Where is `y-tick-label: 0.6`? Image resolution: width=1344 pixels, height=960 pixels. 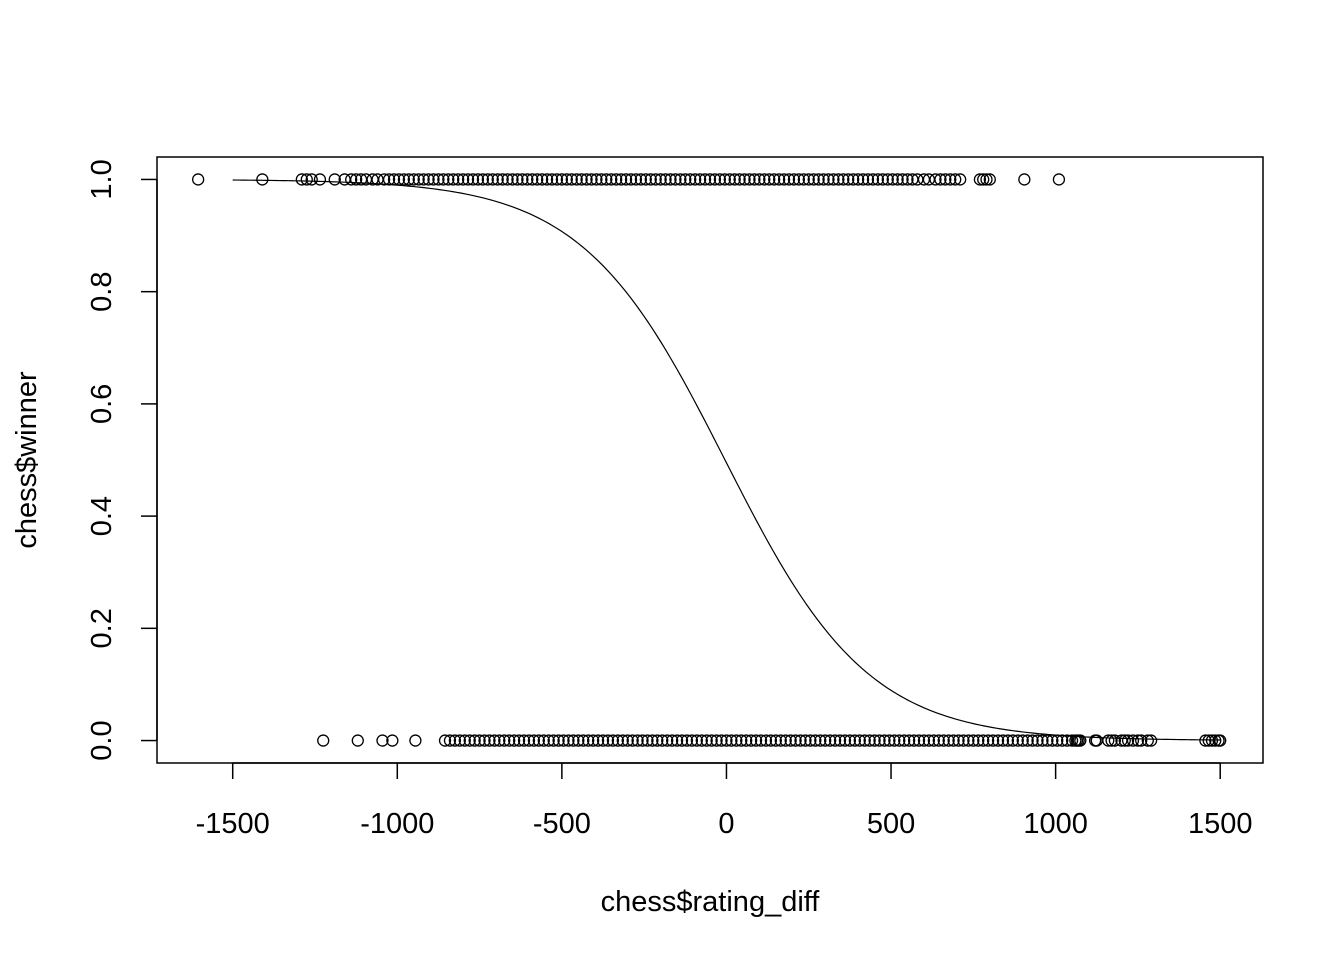
y-tick-label: 0.6 is located at coordinates (102, 404).